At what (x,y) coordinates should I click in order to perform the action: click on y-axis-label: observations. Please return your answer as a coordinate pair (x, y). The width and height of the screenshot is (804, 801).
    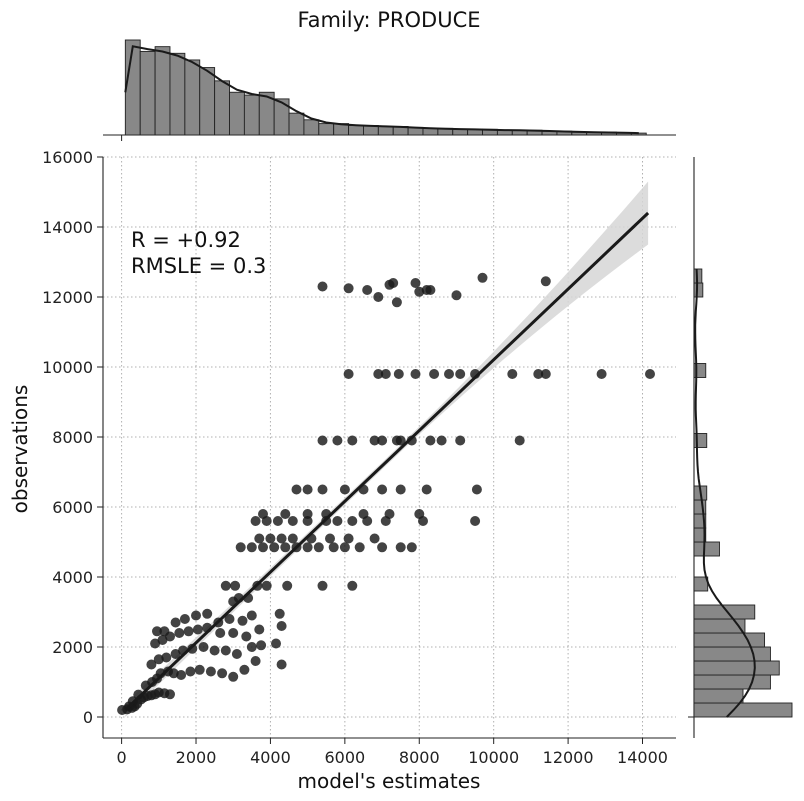
    Looking at the image, I should click on (20, 449).